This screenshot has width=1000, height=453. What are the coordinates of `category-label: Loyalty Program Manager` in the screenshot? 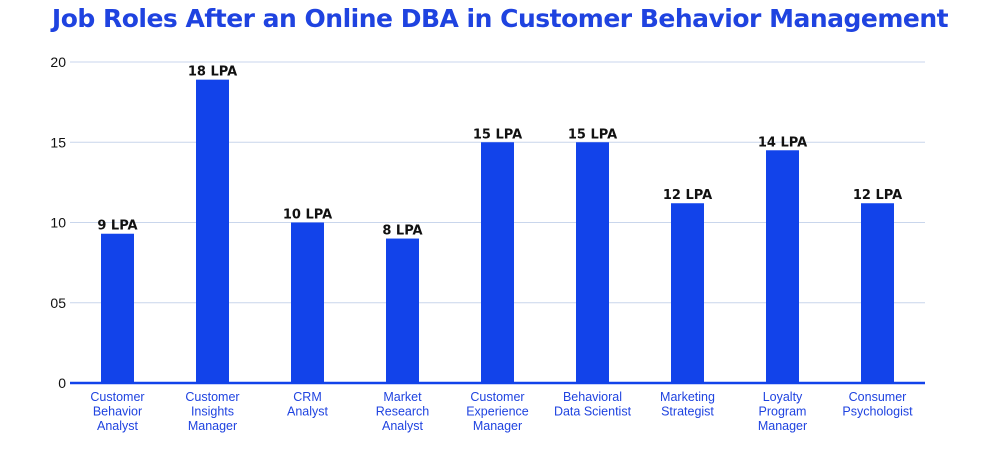 It's located at (782, 411).